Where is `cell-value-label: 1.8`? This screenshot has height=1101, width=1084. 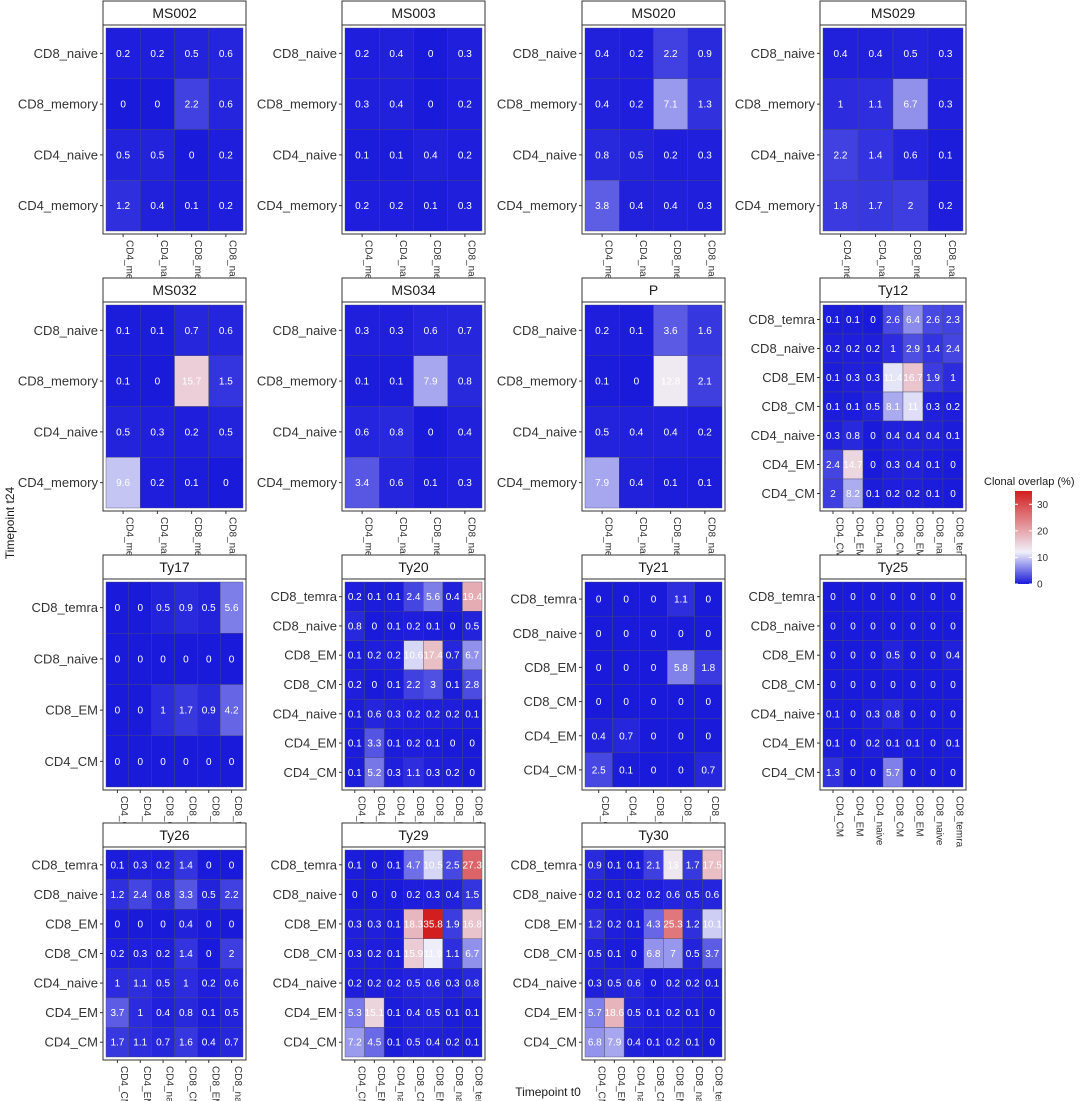
cell-value-label: 1.8 is located at coordinates (708, 668).